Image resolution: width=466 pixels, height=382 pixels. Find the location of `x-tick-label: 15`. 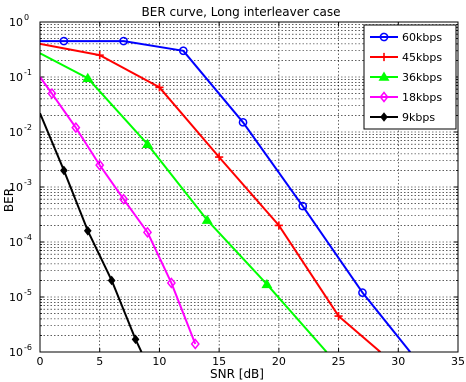

x-tick-label: 15 is located at coordinates (219, 361).